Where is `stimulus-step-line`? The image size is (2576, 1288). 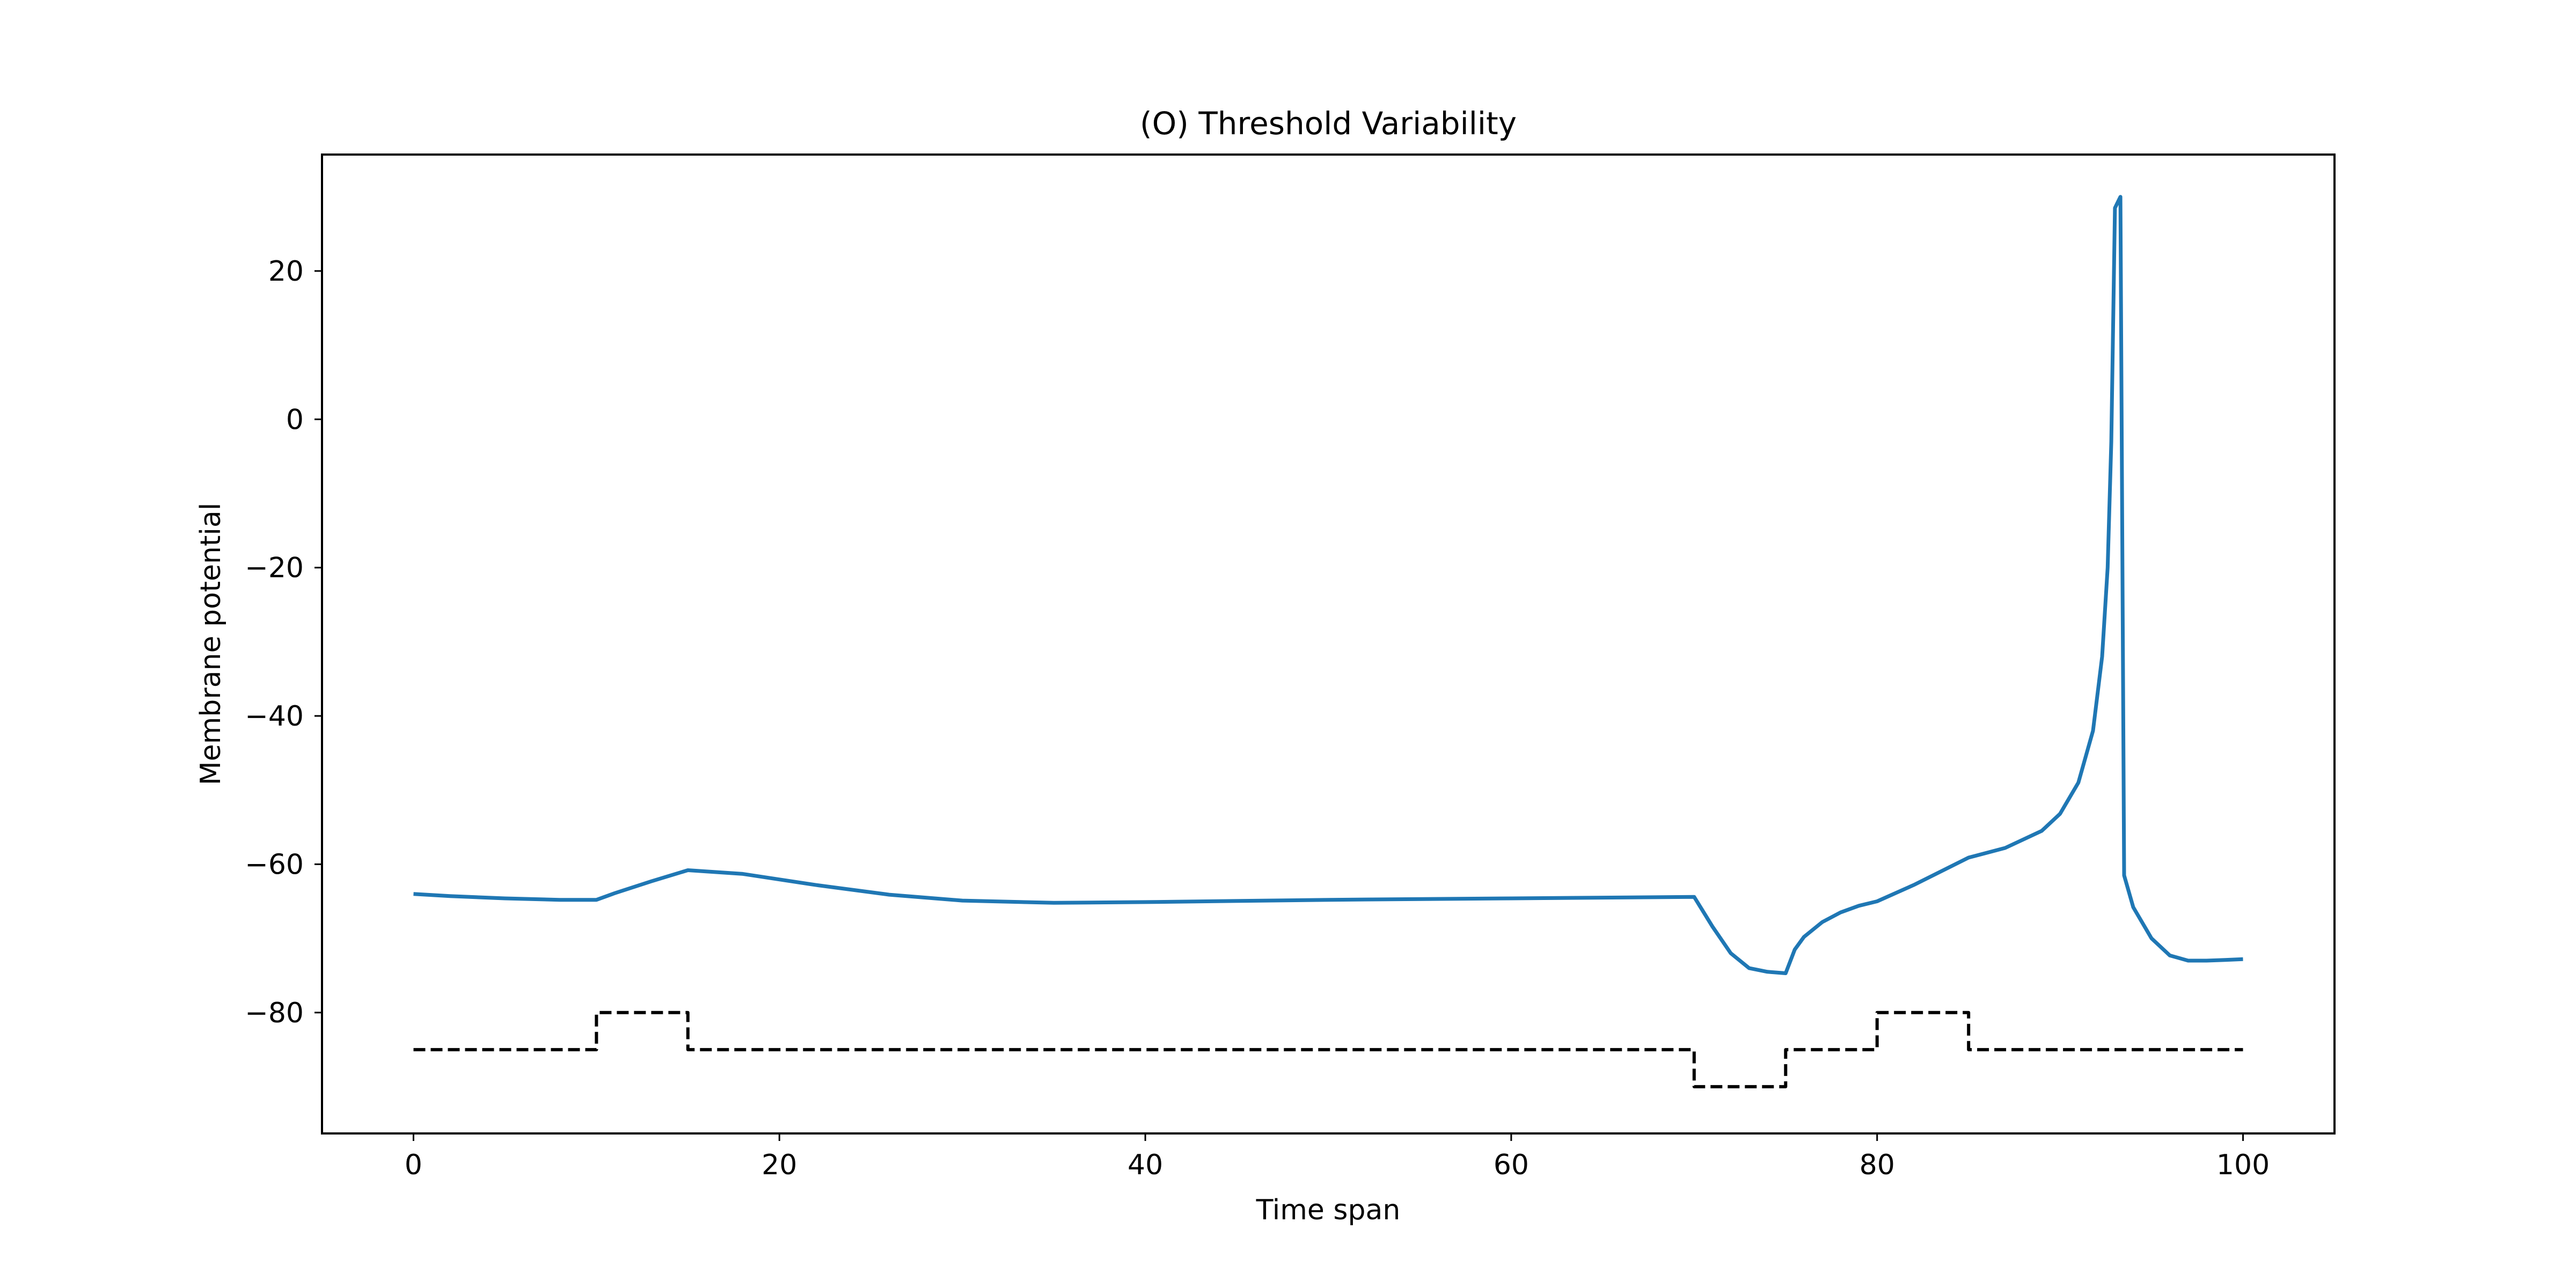
stimulus-step-line is located at coordinates (1328, 1049).